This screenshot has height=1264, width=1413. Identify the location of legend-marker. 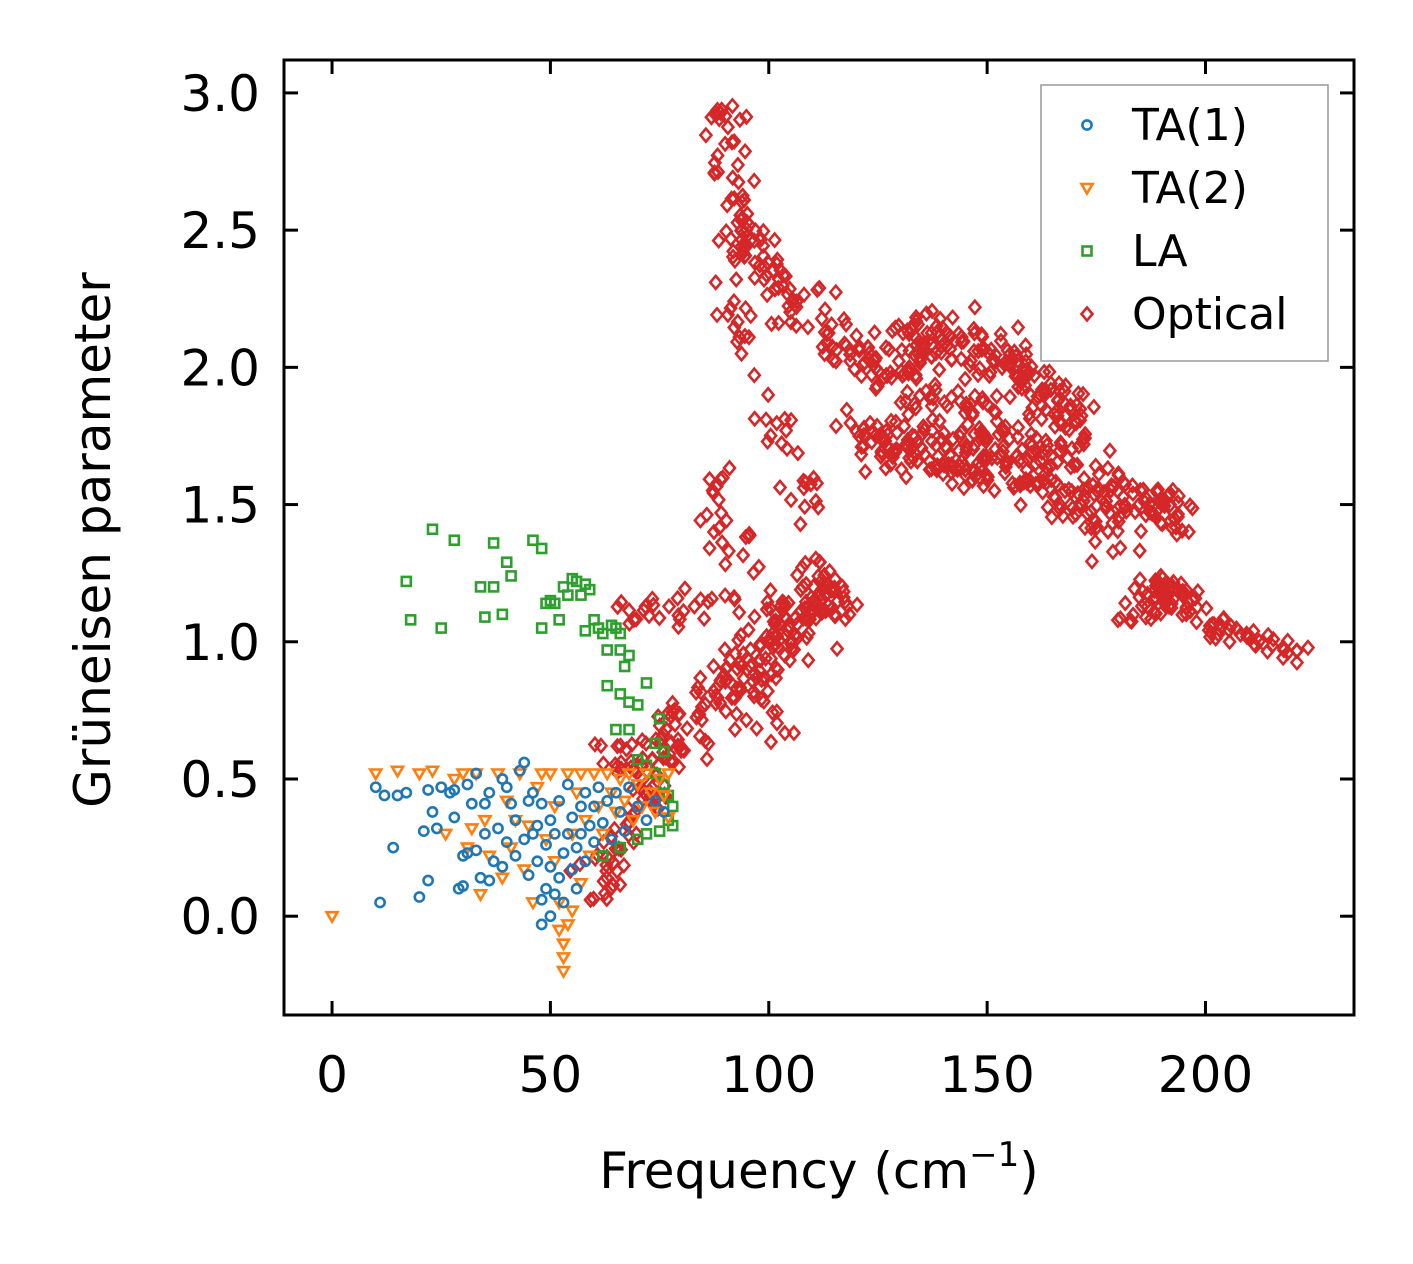
(1087, 314).